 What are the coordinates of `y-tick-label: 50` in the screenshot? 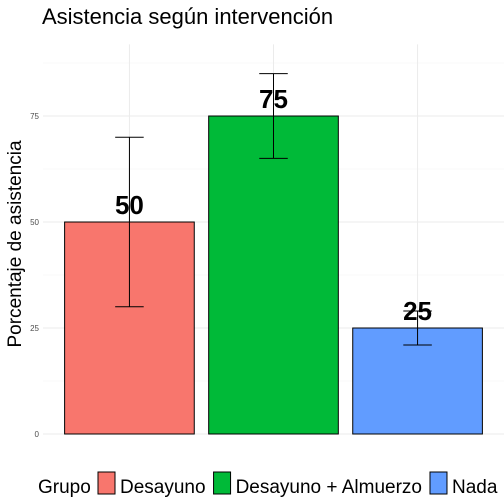 It's located at (34, 222).